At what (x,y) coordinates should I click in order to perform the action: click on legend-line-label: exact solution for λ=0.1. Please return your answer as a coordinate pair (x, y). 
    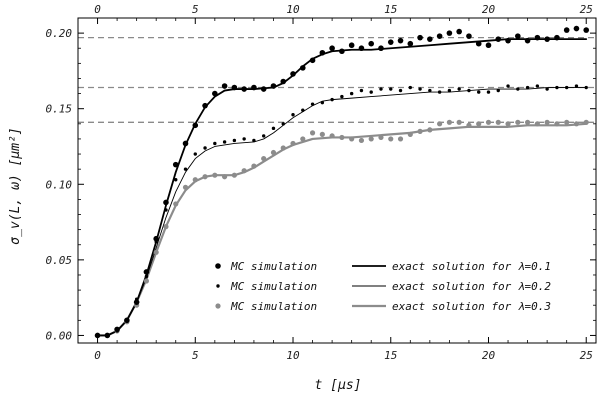
    Looking at the image, I should click on (471, 266).